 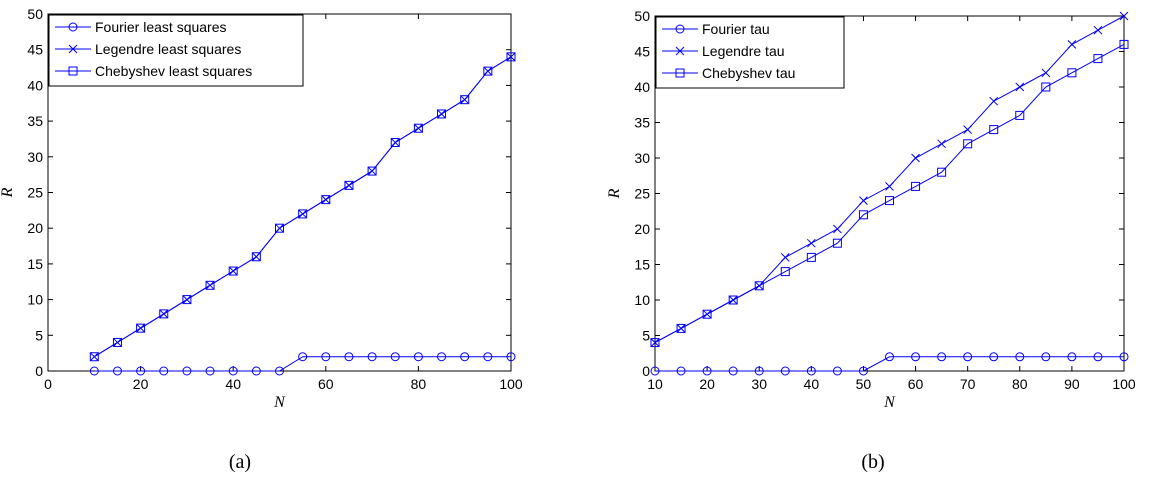 What do you see at coordinates (642, 265) in the screenshot?
I see `y-tick-label: 15` at bounding box center [642, 265].